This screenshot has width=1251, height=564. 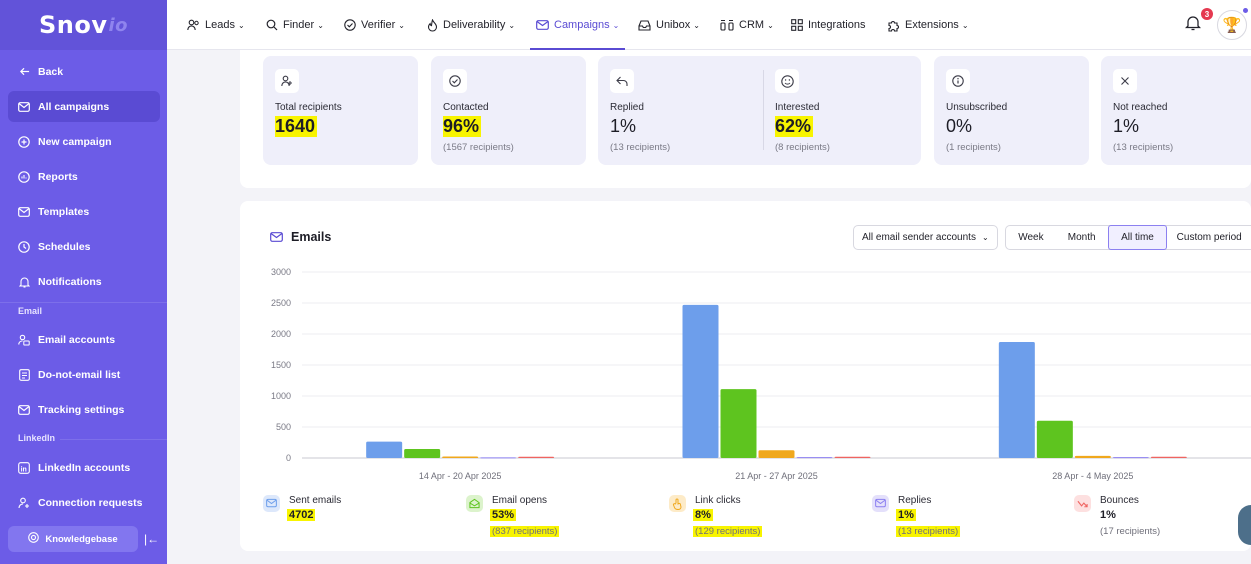 I want to click on nav-extensions: Extensions ⌄, so click(x=928, y=25).